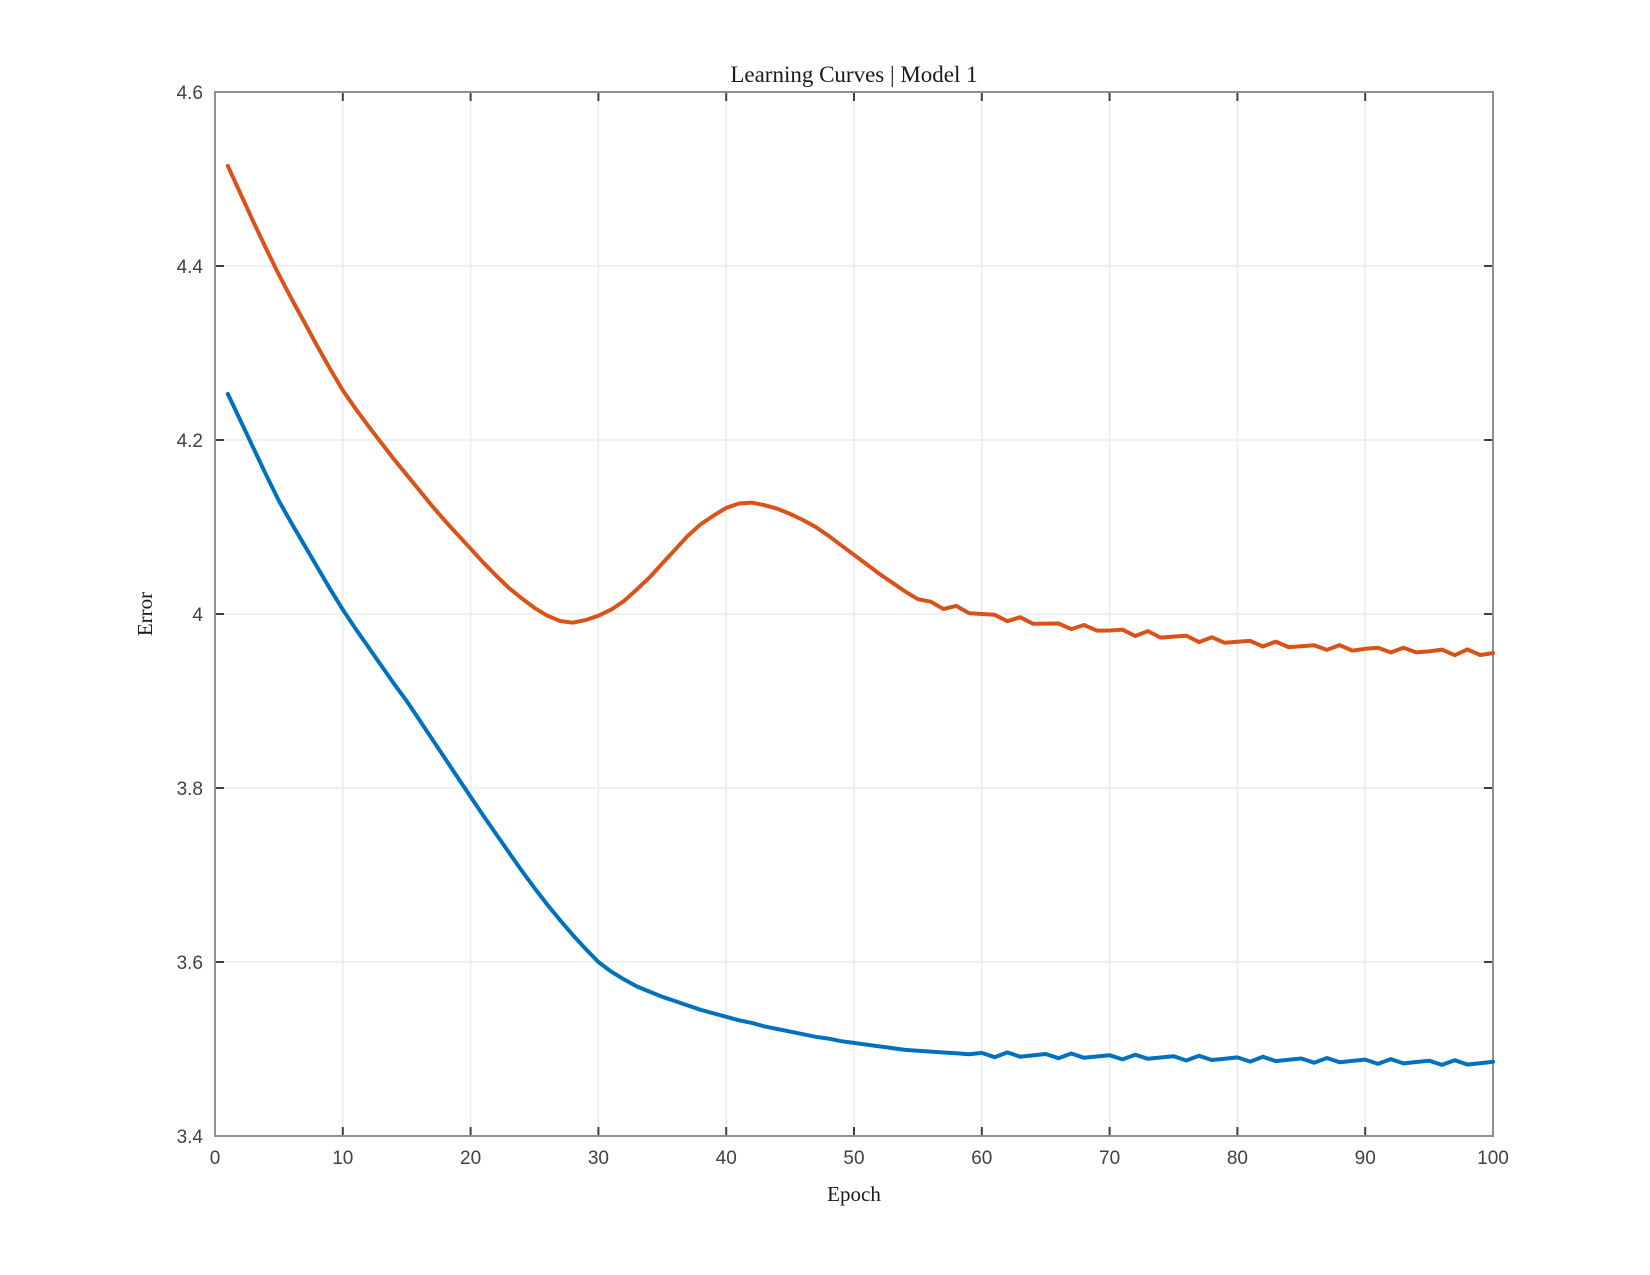 The image size is (1650, 1275). I want to click on x-tick-label: 0, so click(215, 1158).